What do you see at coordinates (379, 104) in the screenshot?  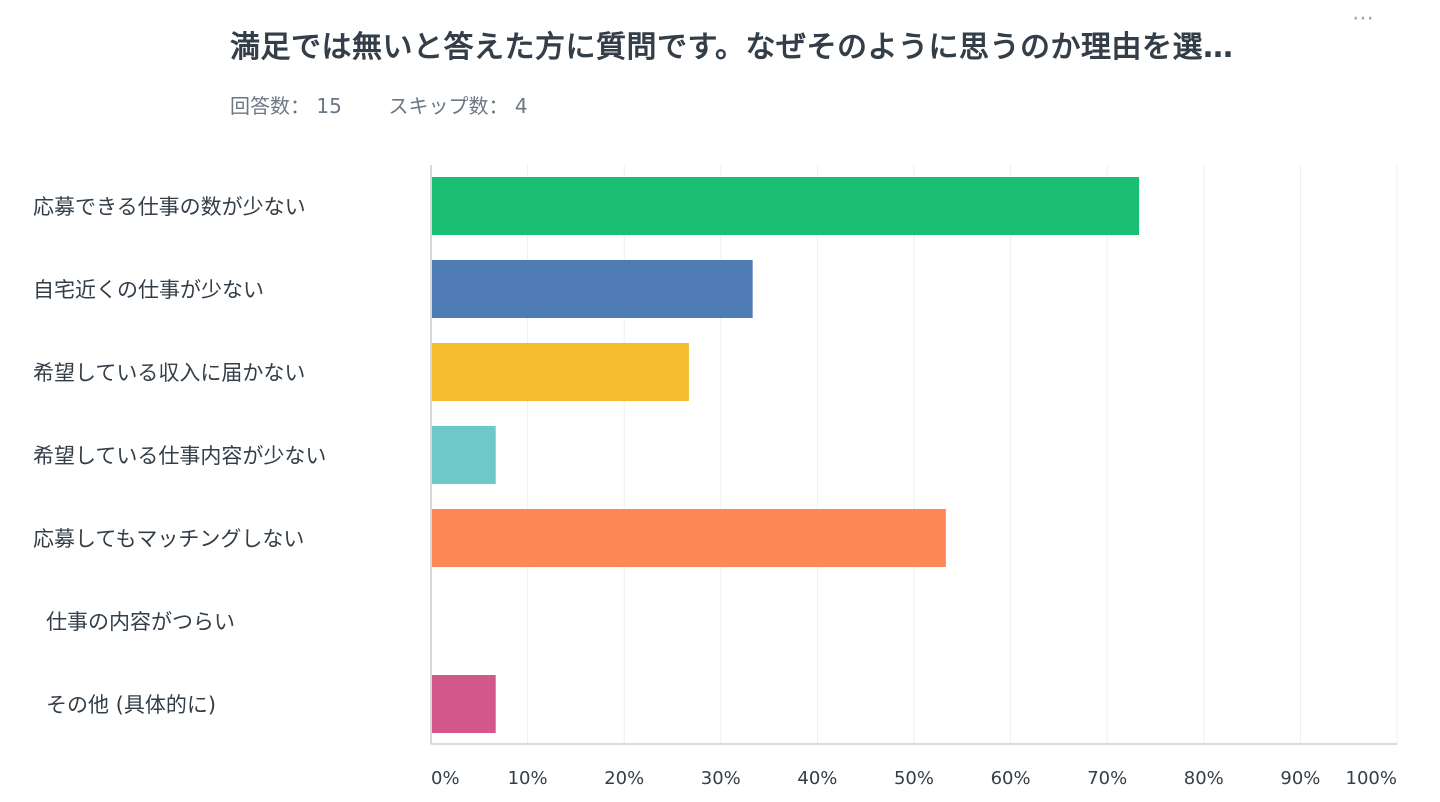 I see `response-summary: 回答数： 15 スキップ数： 4` at bounding box center [379, 104].